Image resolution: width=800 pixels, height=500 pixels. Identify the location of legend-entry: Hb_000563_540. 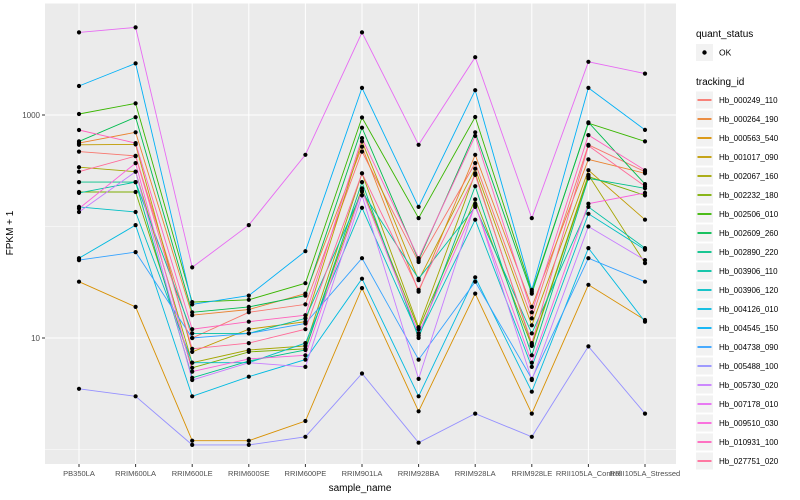
(737, 138).